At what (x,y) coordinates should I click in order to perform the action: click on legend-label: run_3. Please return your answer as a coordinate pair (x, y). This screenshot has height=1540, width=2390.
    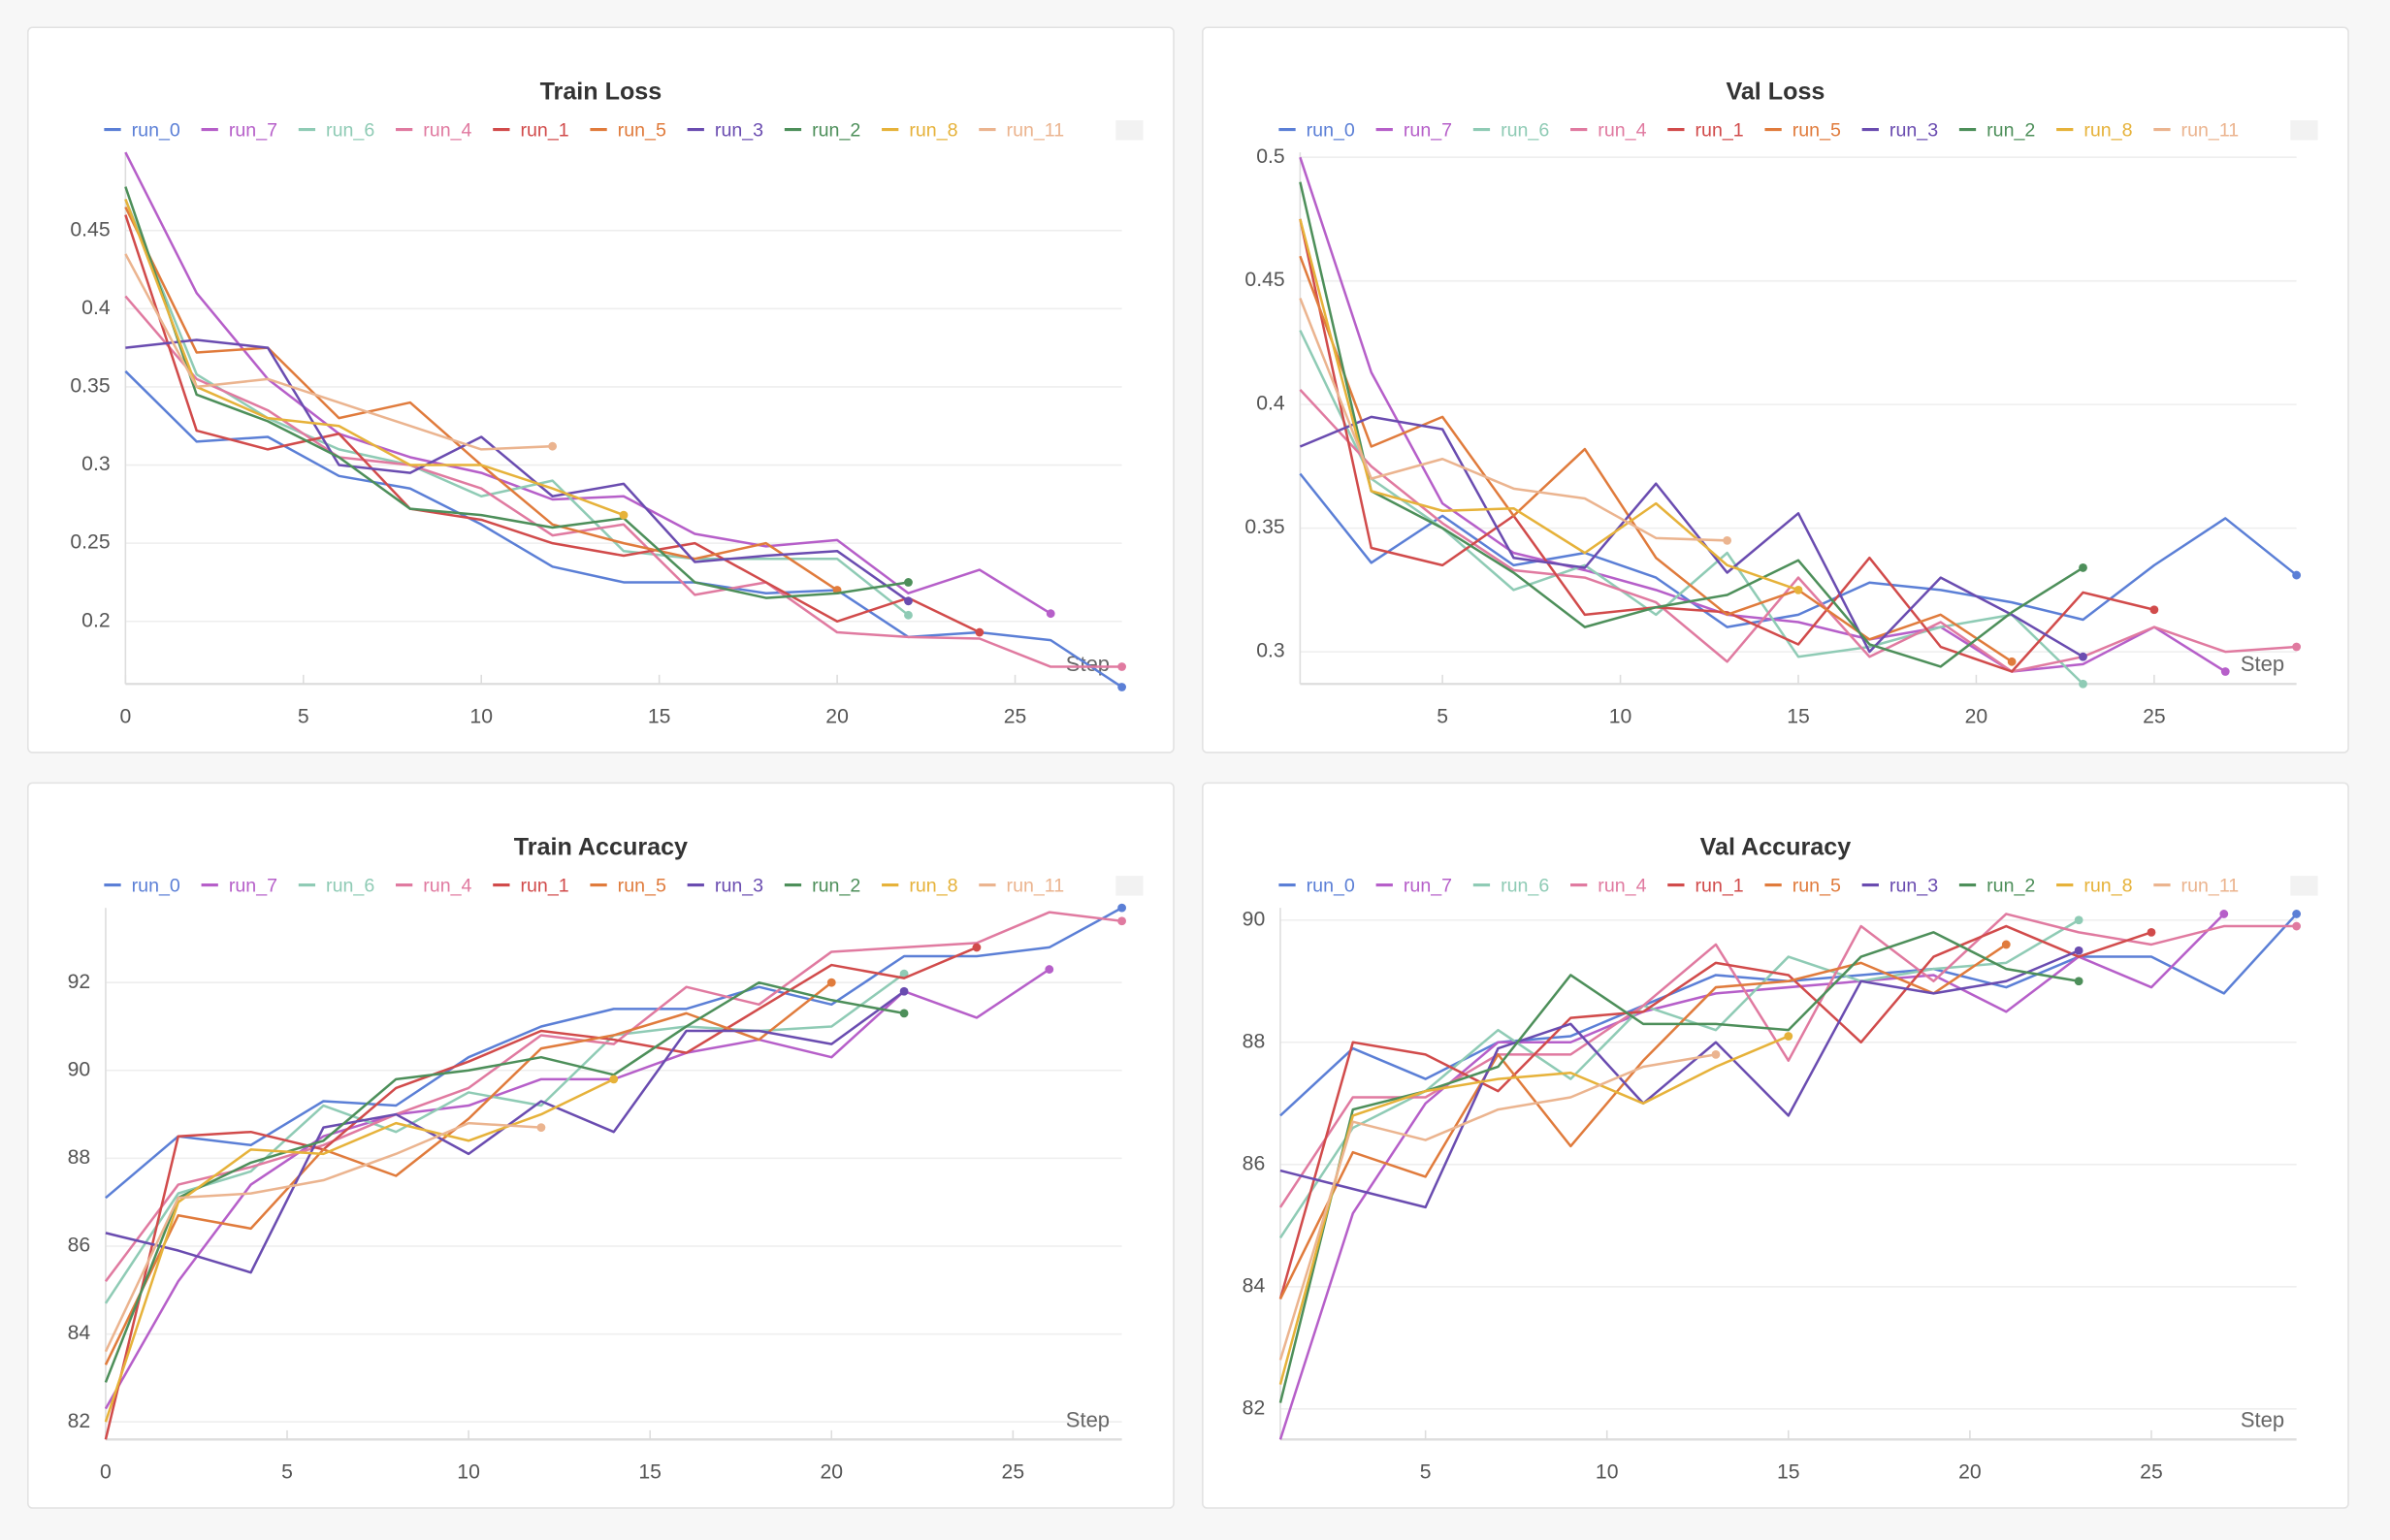
    Looking at the image, I should click on (739, 130).